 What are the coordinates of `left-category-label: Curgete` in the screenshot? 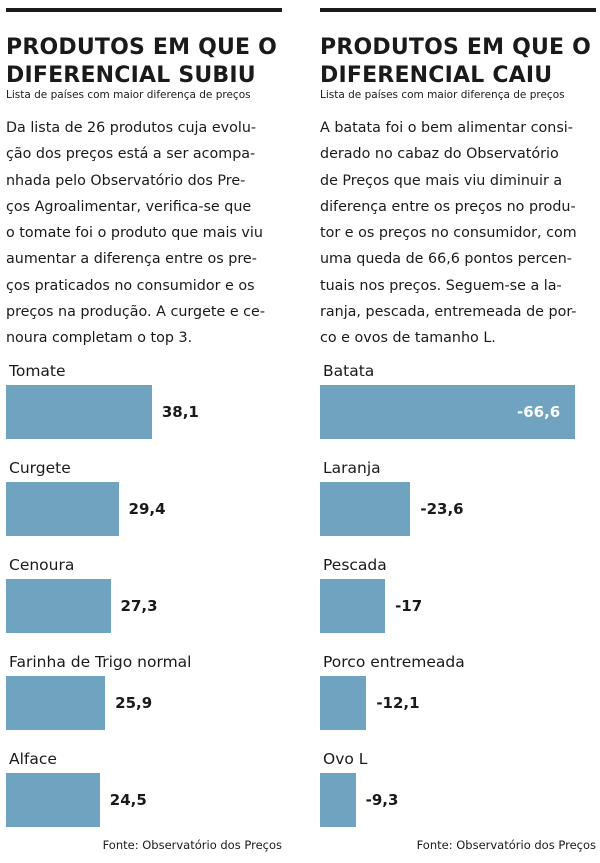 It's located at (40, 468).